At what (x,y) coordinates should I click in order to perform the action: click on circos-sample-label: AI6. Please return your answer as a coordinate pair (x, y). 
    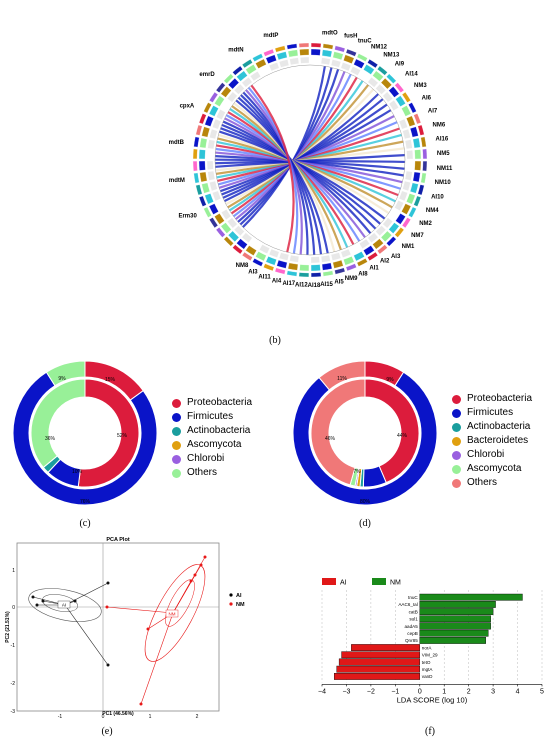
    Looking at the image, I should click on (427, 99).